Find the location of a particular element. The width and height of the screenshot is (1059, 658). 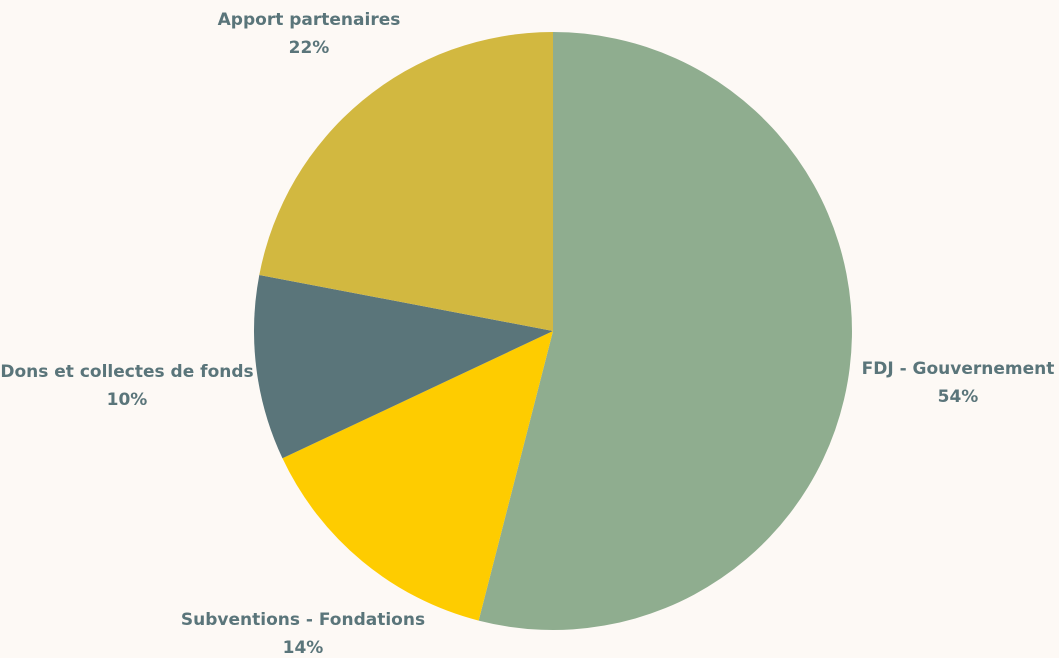

slice-value-fdj-gouvernement: 54% is located at coordinates (958, 397).